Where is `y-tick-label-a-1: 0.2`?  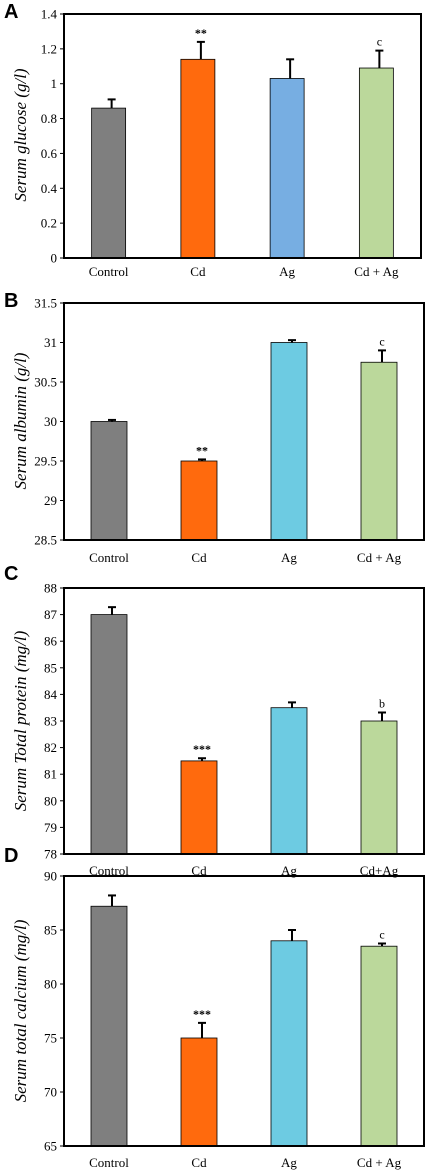 y-tick-label-a-1: 0.2 is located at coordinates (49, 223).